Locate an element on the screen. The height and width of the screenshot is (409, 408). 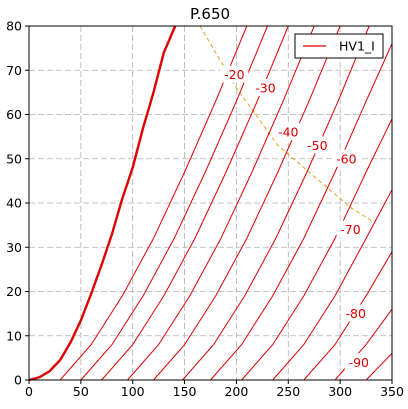
y-tick-label: 80 is located at coordinates (14, 26).